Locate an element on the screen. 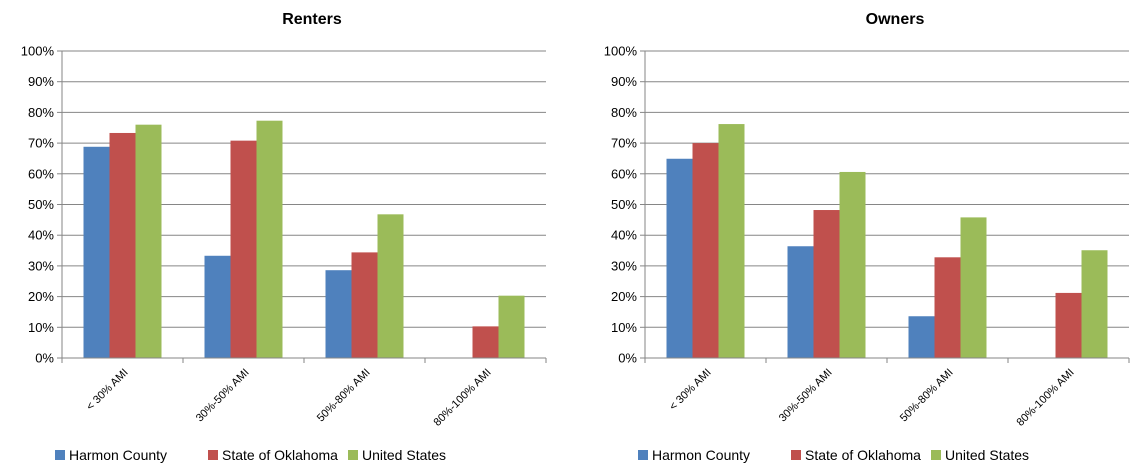  owners-y-tick-label: 60% is located at coordinates (624, 173).